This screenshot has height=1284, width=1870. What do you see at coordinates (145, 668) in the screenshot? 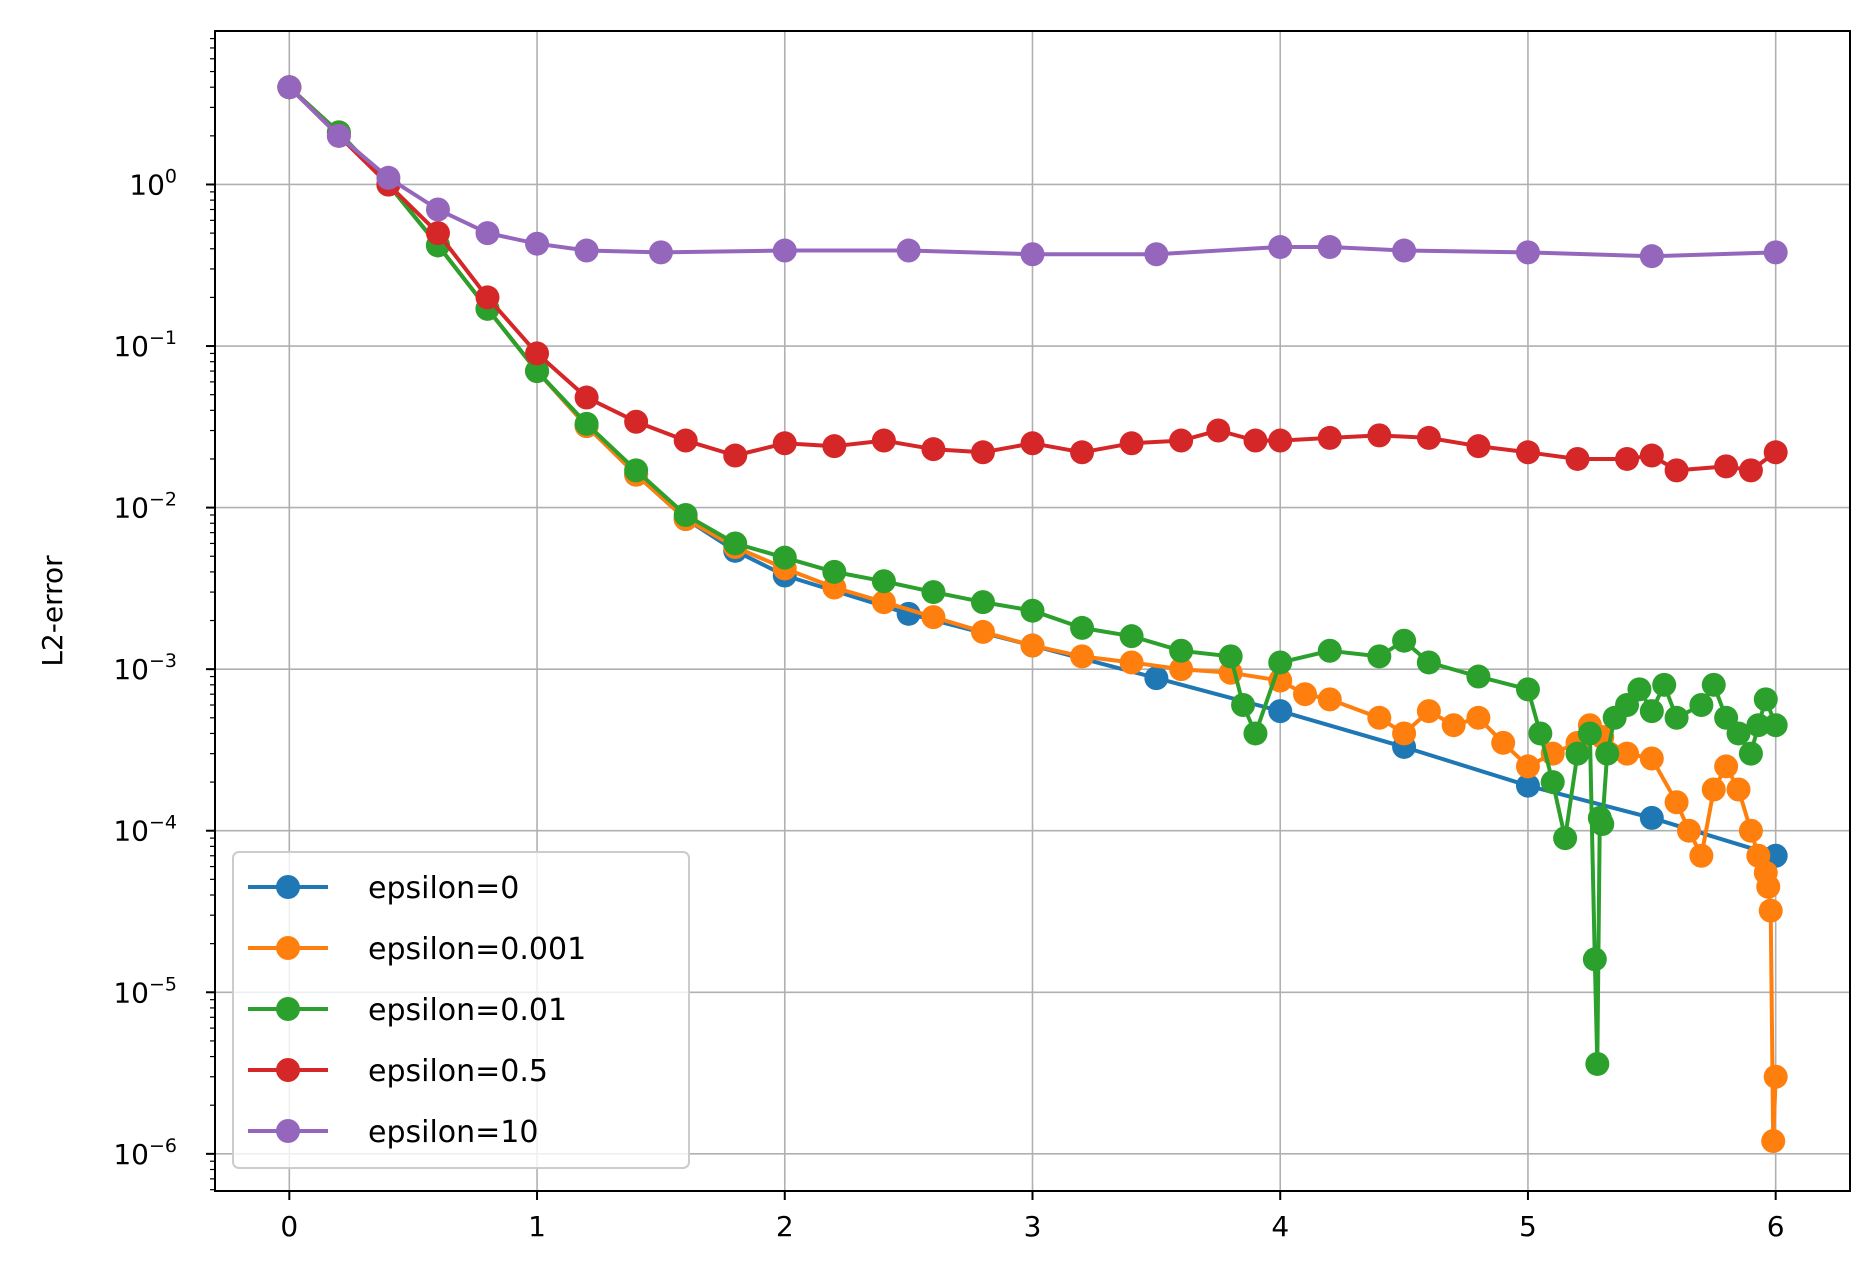
I see `y-tick-label: 10⁻³` at bounding box center [145, 668].